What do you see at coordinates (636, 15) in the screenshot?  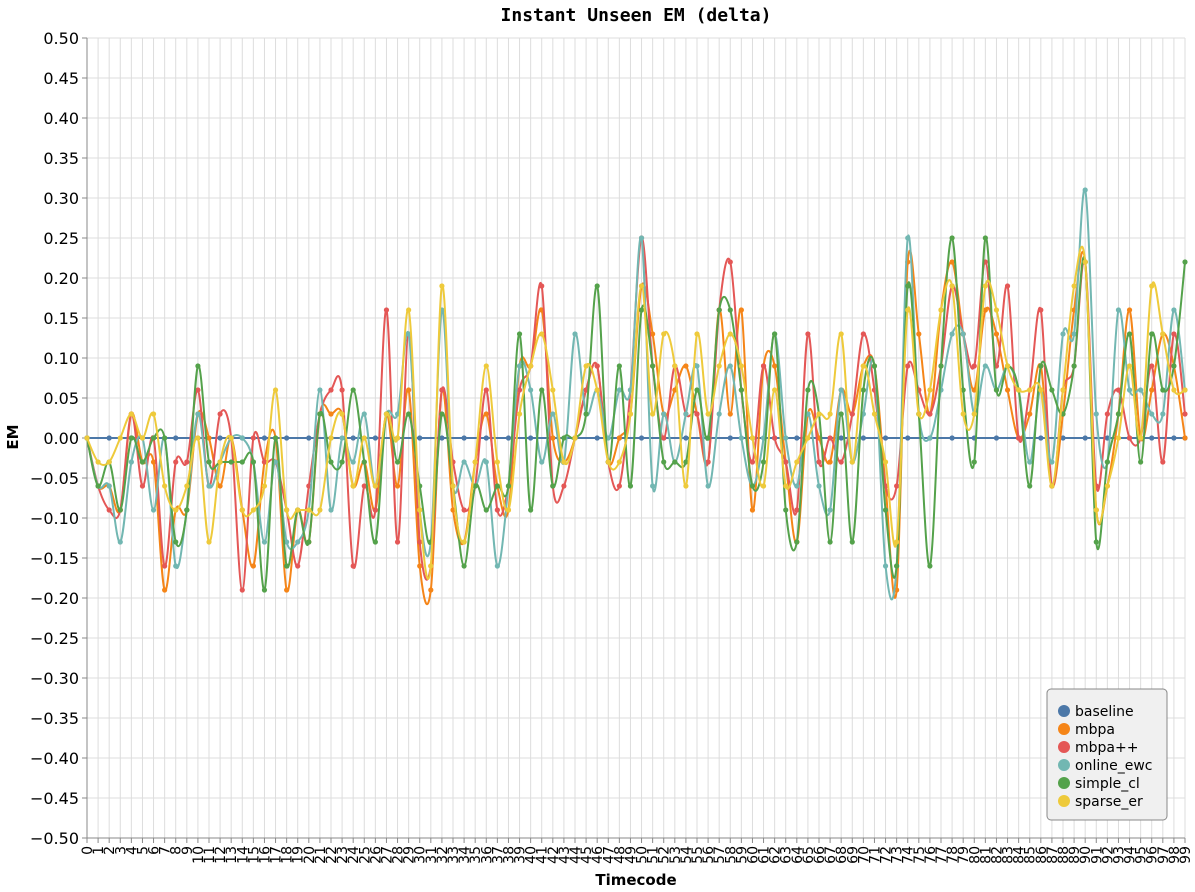 I see `chart-title: Instant Unseen EM (delta)` at bounding box center [636, 15].